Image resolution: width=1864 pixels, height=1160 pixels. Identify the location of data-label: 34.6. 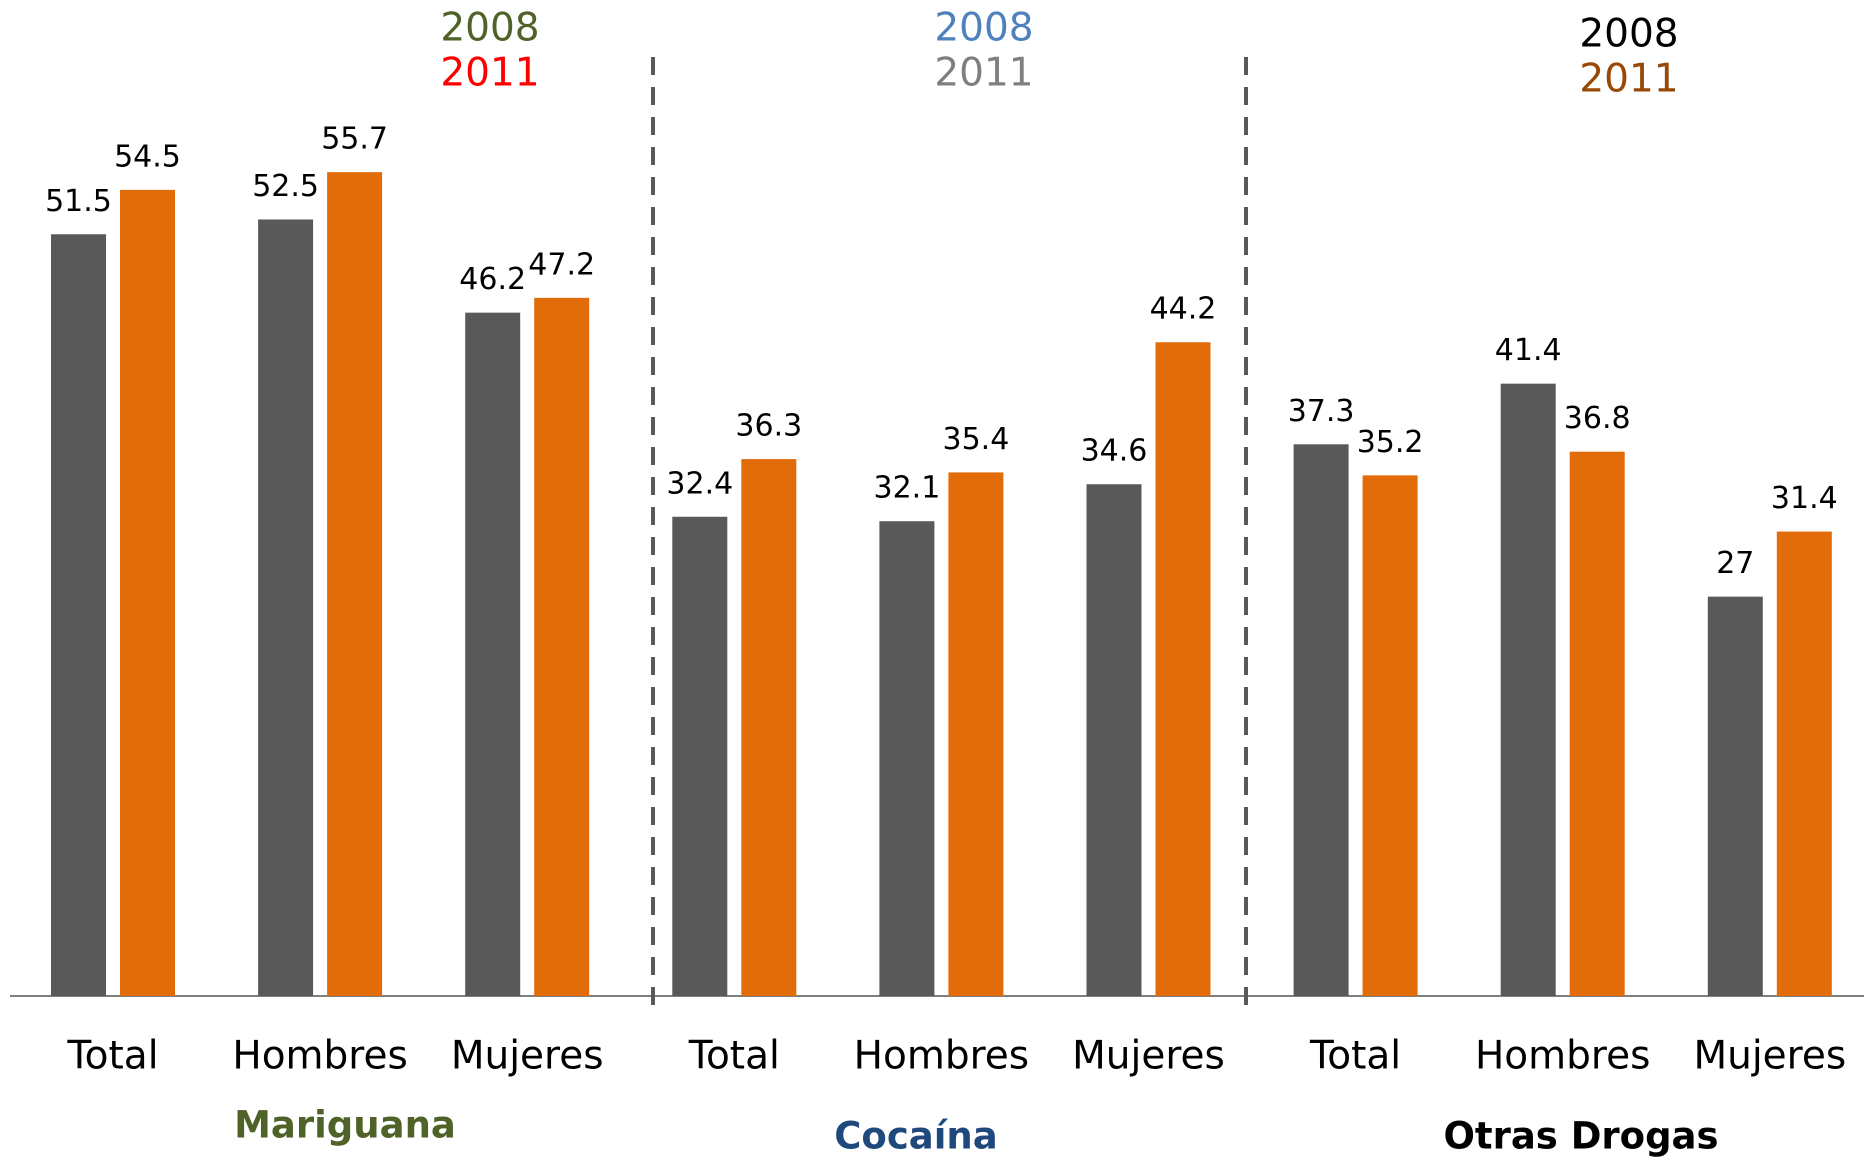
(1114, 451).